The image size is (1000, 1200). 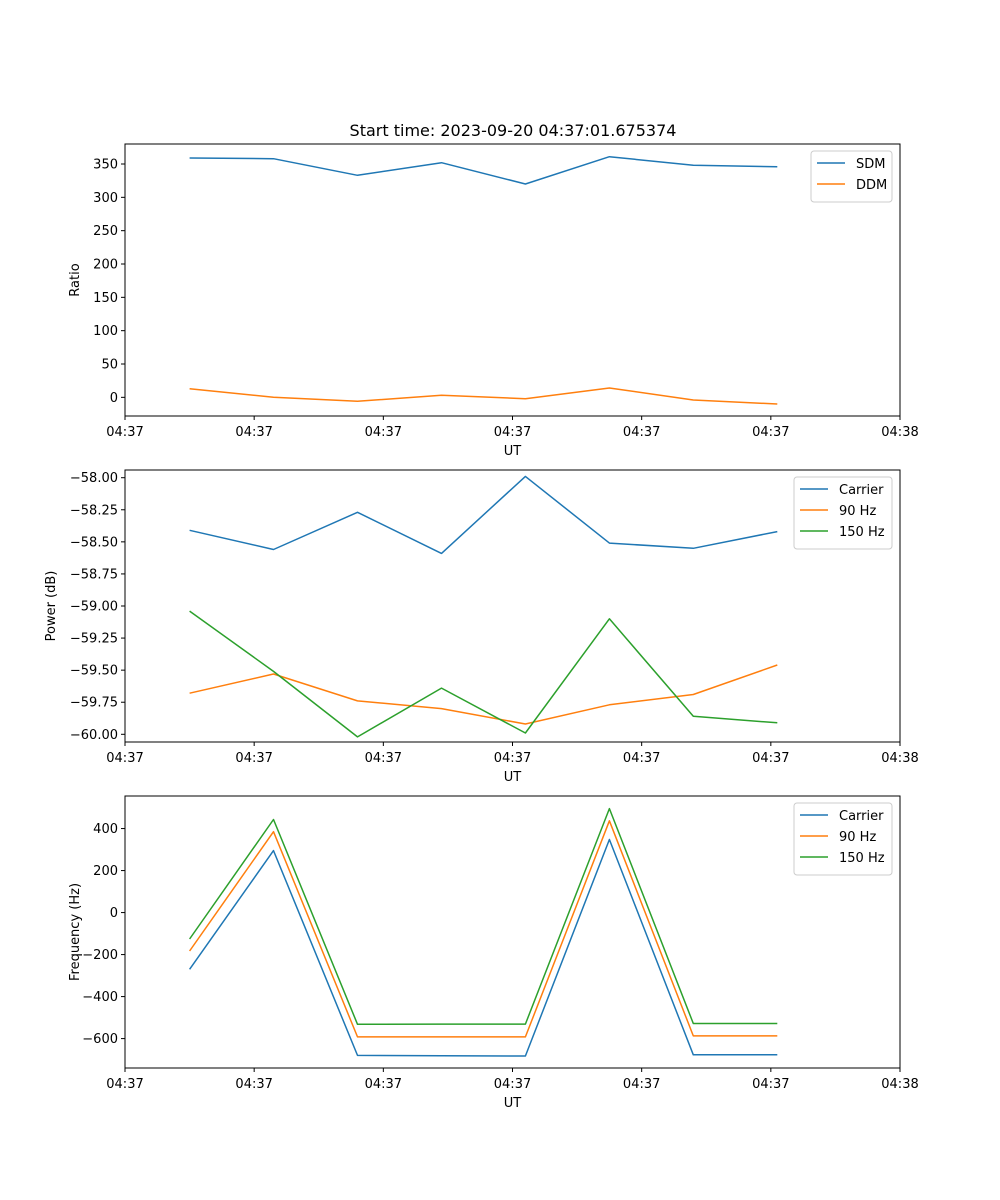 What do you see at coordinates (483, 170) in the screenshot?
I see `series-line-sdm` at bounding box center [483, 170].